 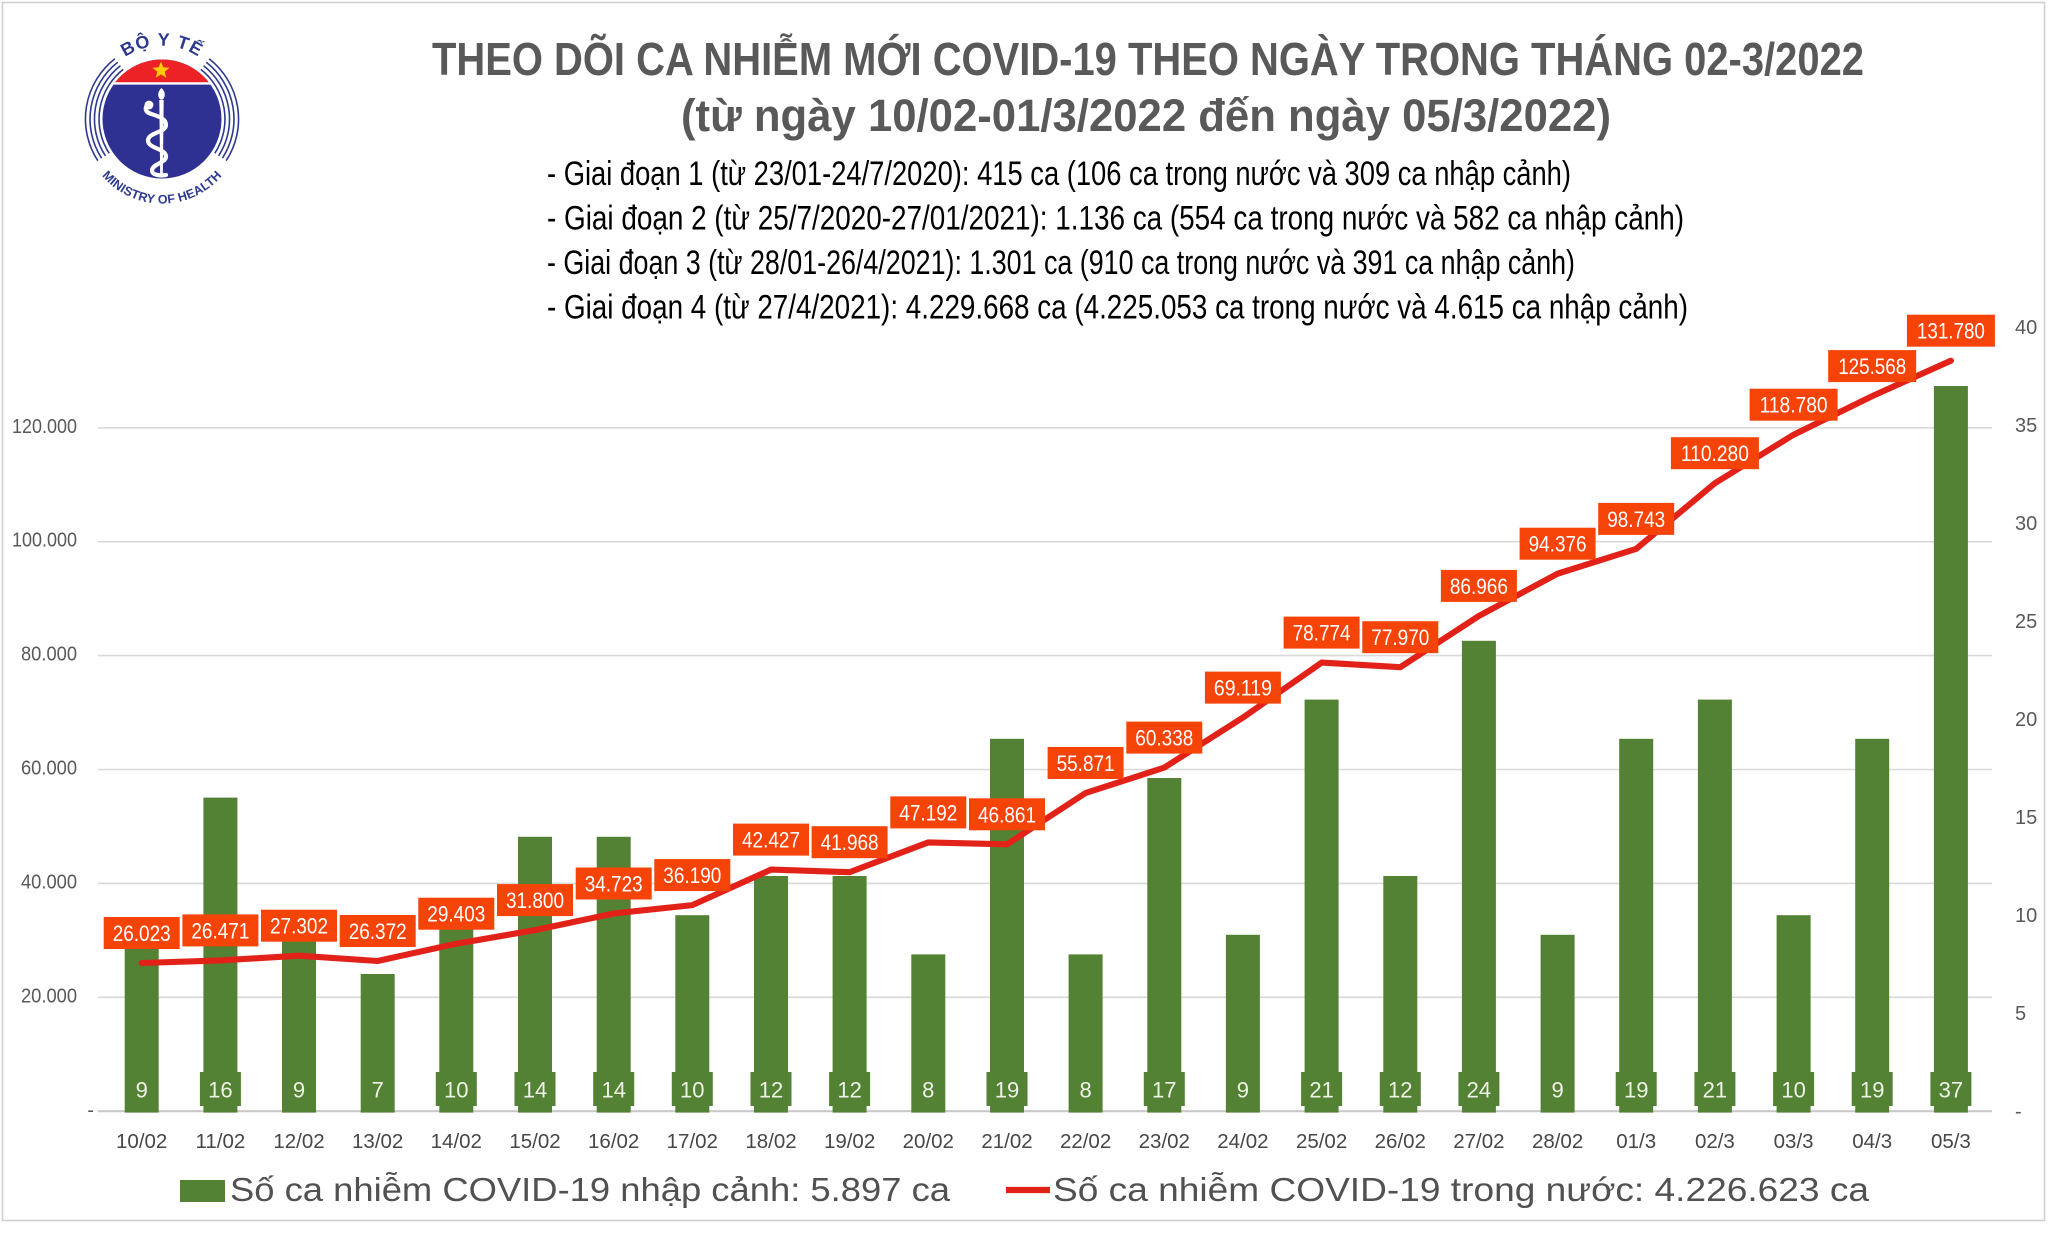 I want to click on svg-text: 24, so click(x=1479, y=1090).